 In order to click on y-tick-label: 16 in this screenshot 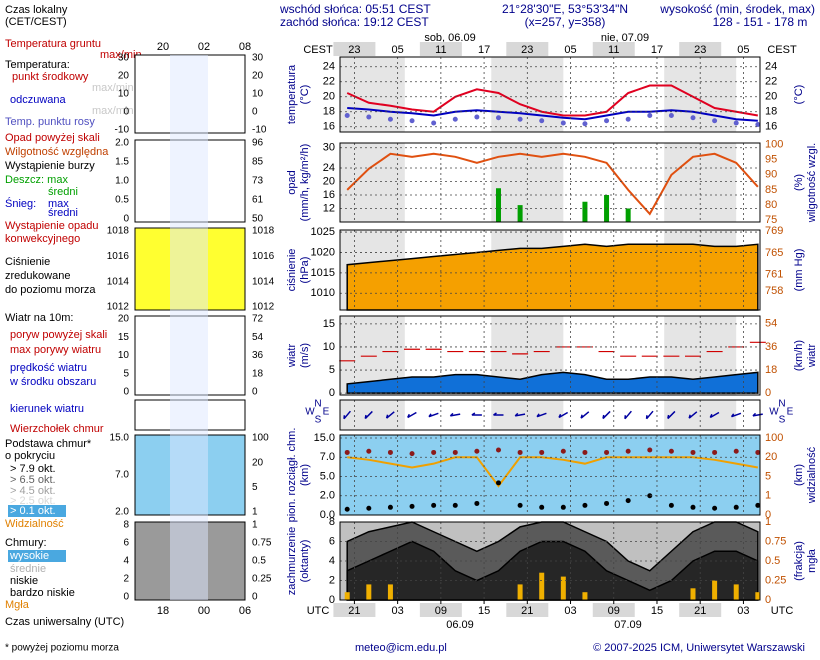, I will do `click(329, 127)`.